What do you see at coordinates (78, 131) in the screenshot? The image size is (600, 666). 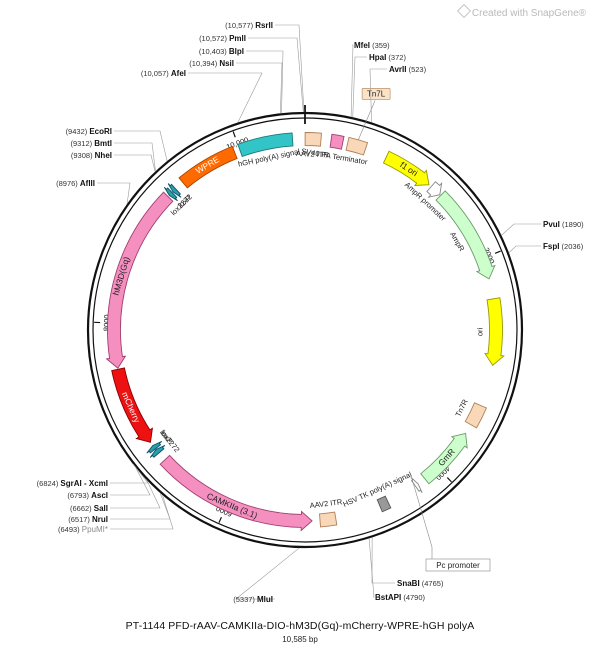 I see `site-position: (9432)` at bounding box center [78, 131].